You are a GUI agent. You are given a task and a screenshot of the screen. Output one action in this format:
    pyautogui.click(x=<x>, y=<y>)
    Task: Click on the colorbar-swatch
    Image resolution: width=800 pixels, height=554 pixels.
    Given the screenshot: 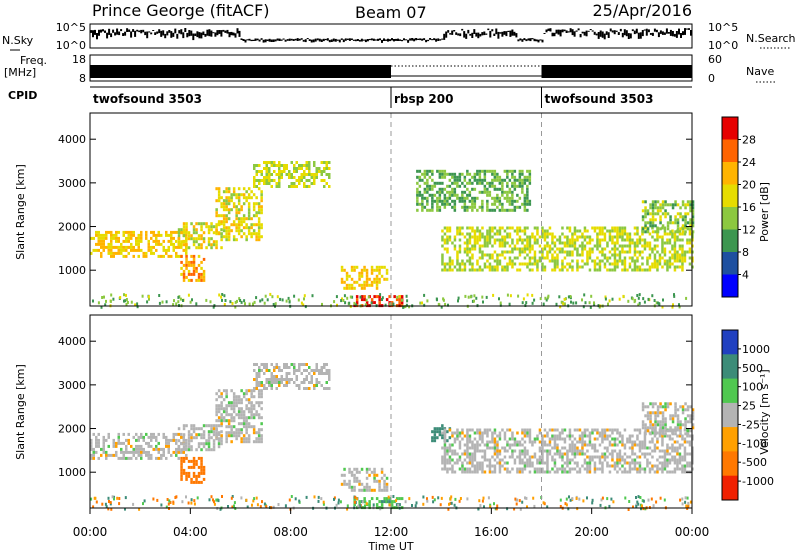 What is the action you would take?
    pyautogui.click(x=730, y=263)
    